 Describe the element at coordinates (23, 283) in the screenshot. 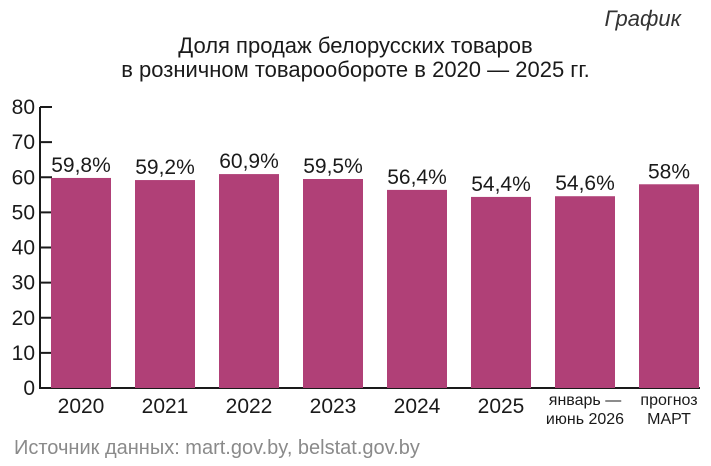

I see `y-tick-label-3: 30` at that location.